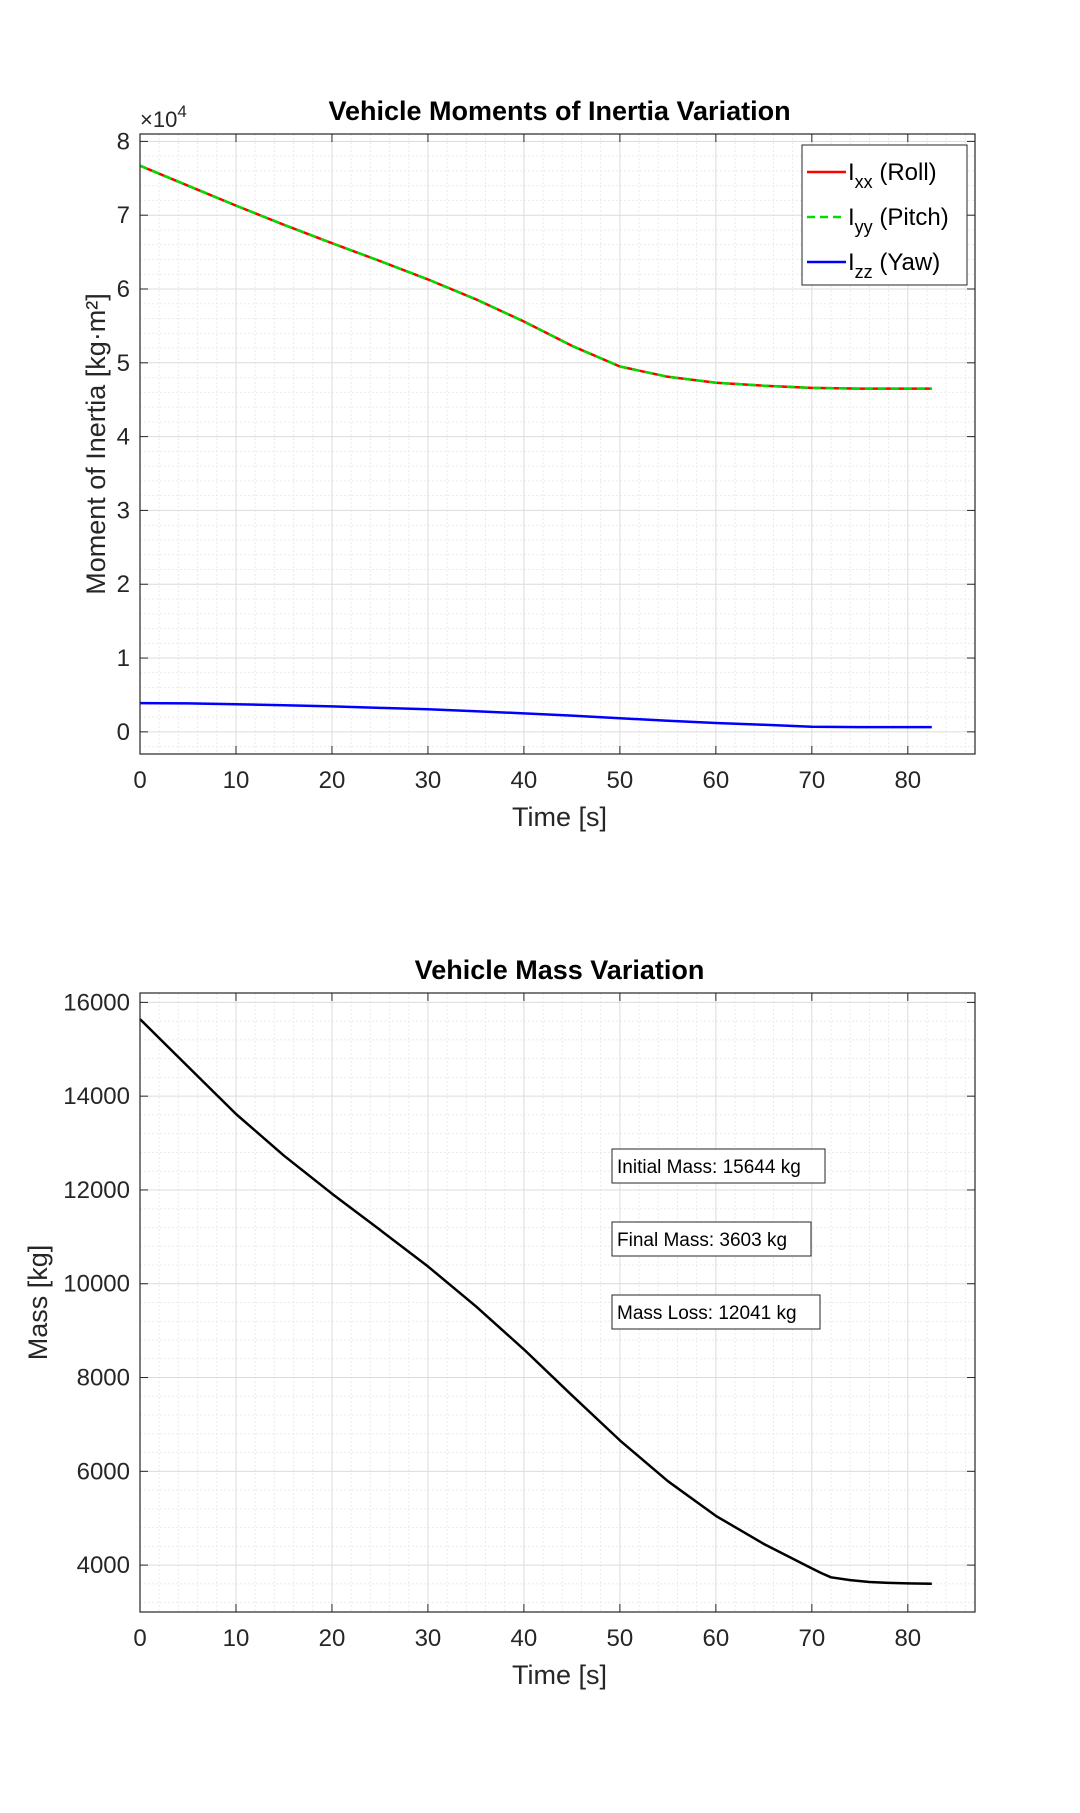 This screenshot has height=1813, width=1080. Describe the element at coordinates (38, 1303) in the screenshot. I see `y-axis-label: Mass [kg]` at that location.